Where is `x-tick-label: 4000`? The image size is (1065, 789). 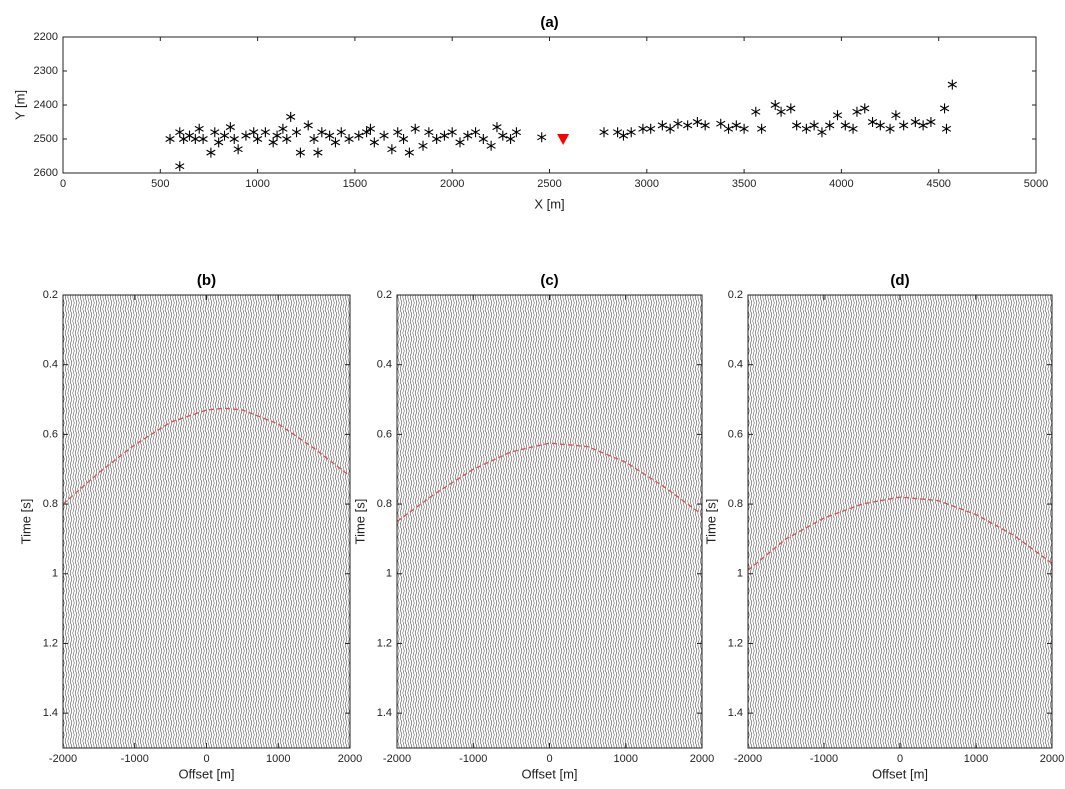
x-tick-label: 4000 is located at coordinates (841, 184).